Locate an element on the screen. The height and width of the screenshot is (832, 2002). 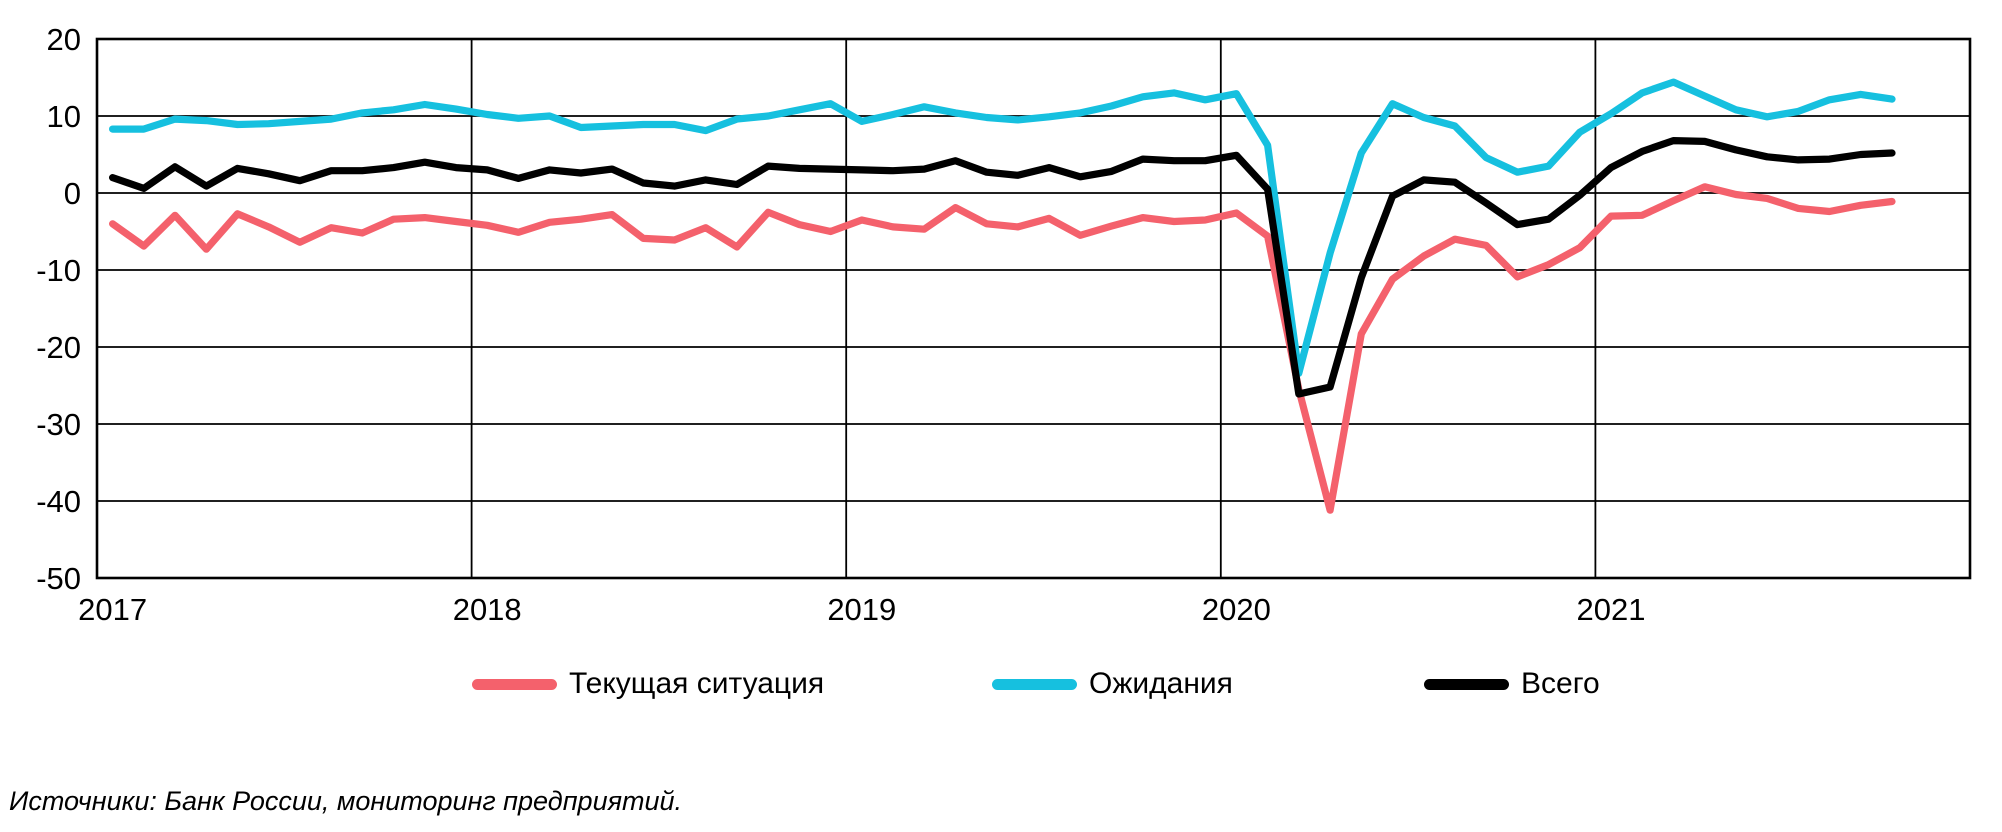
legend-swatch-expectations is located at coordinates (1034, 684).